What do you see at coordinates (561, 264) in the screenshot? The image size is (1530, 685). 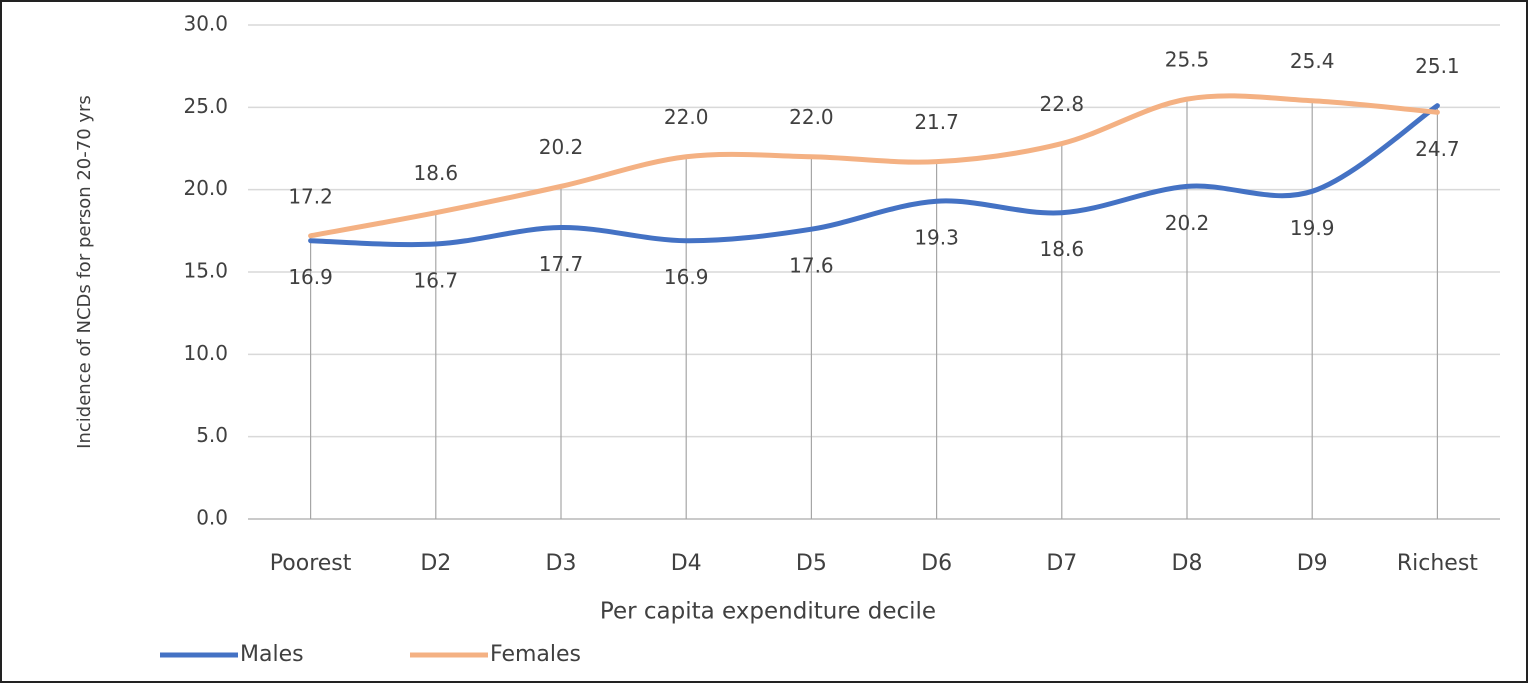 I see `data-label: 17.7` at bounding box center [561, 264].